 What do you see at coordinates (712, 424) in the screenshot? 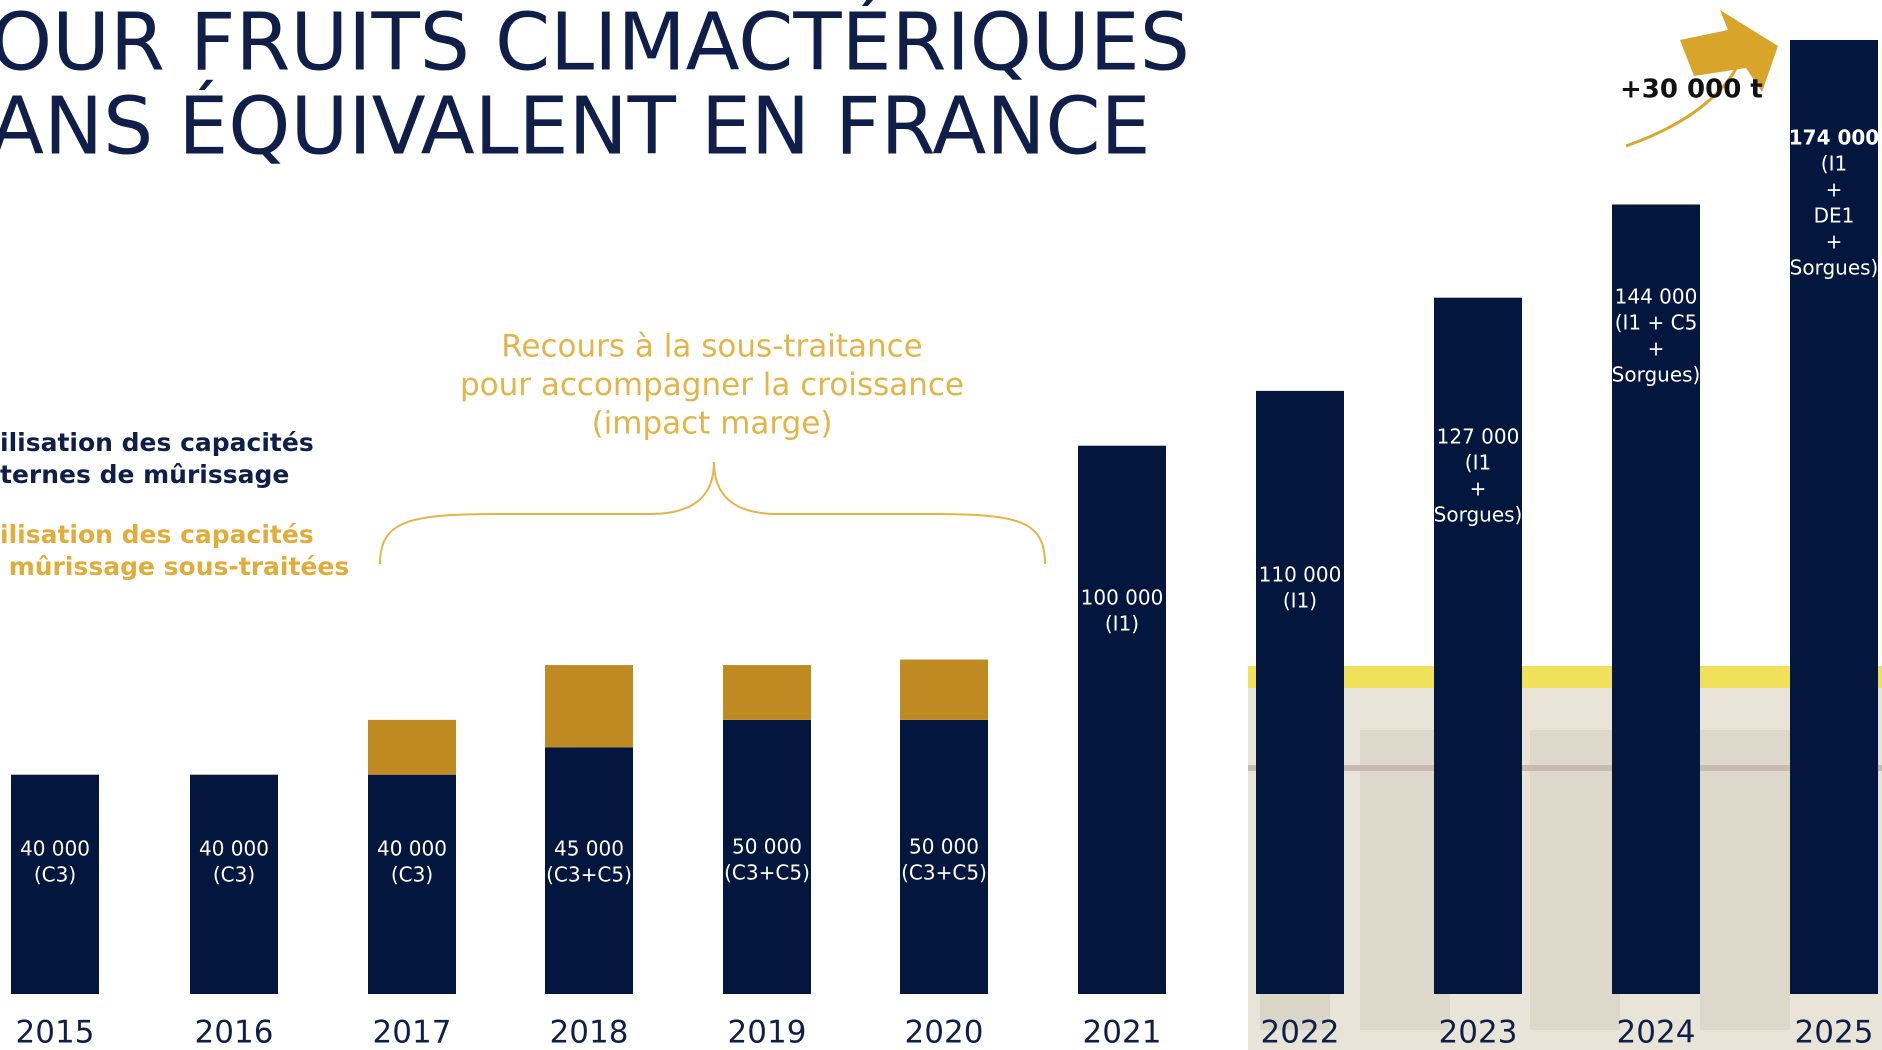
I see `annotation-line: (impact marge)` at bounding box center [712, 424].